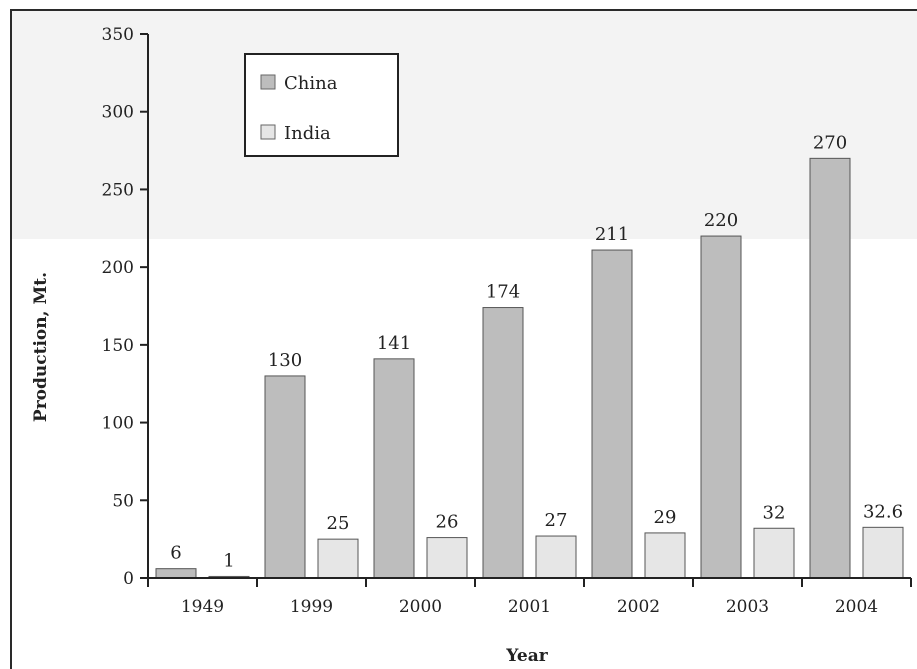 The image size is (917, 669). What do you see at coordinates (556, 520) in the screenshot?
I see `data-label-india-2001: 27` at bounding box center [556, 520].